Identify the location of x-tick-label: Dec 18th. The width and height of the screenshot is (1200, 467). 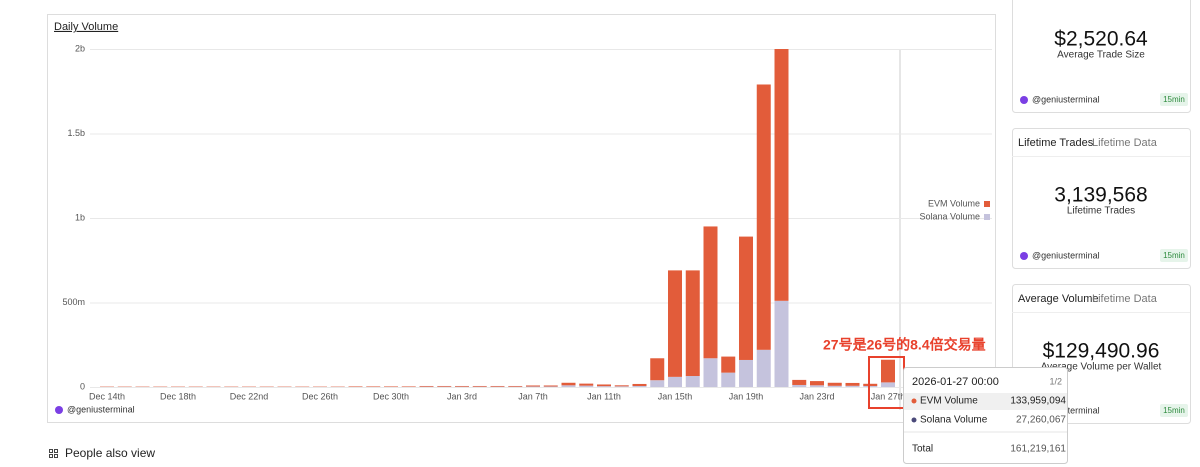
(178, 396).